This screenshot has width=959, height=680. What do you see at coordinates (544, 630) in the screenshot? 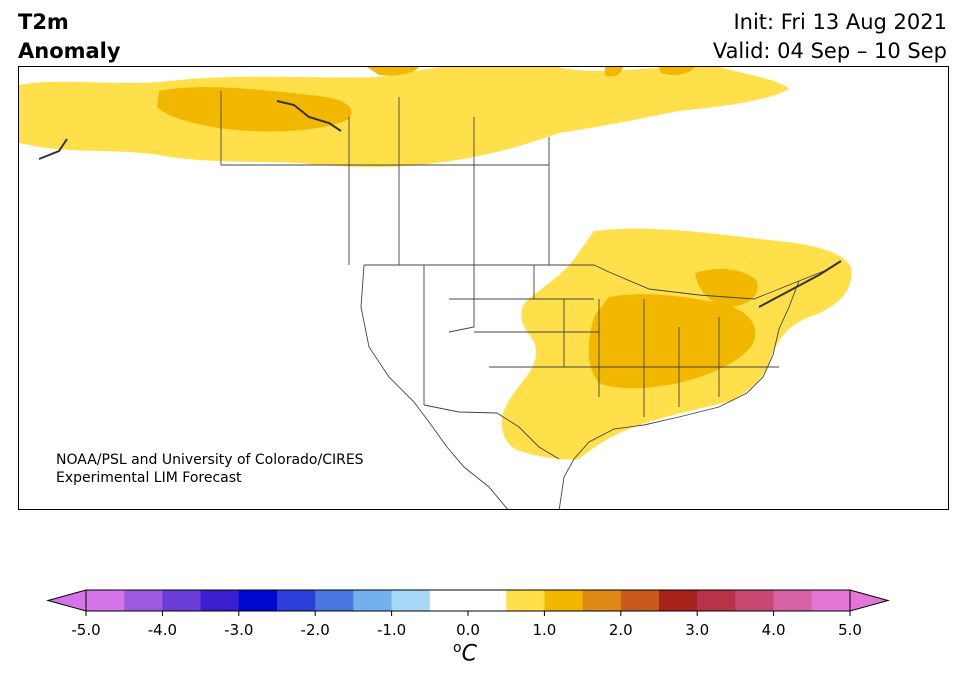
I see `colorbar-tick-label: 1.0` at bounding box center [544, 630].